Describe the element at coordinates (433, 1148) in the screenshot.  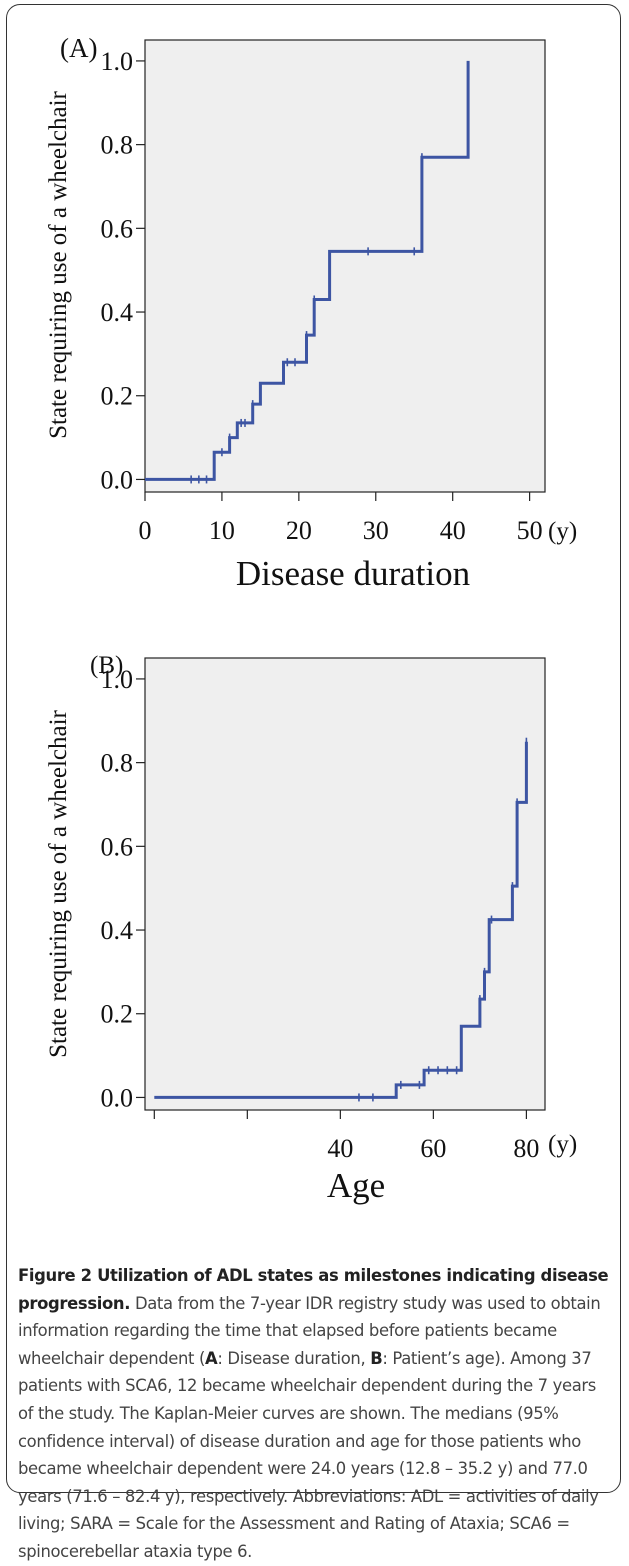
I see `x-tick-label: 60` at that location.